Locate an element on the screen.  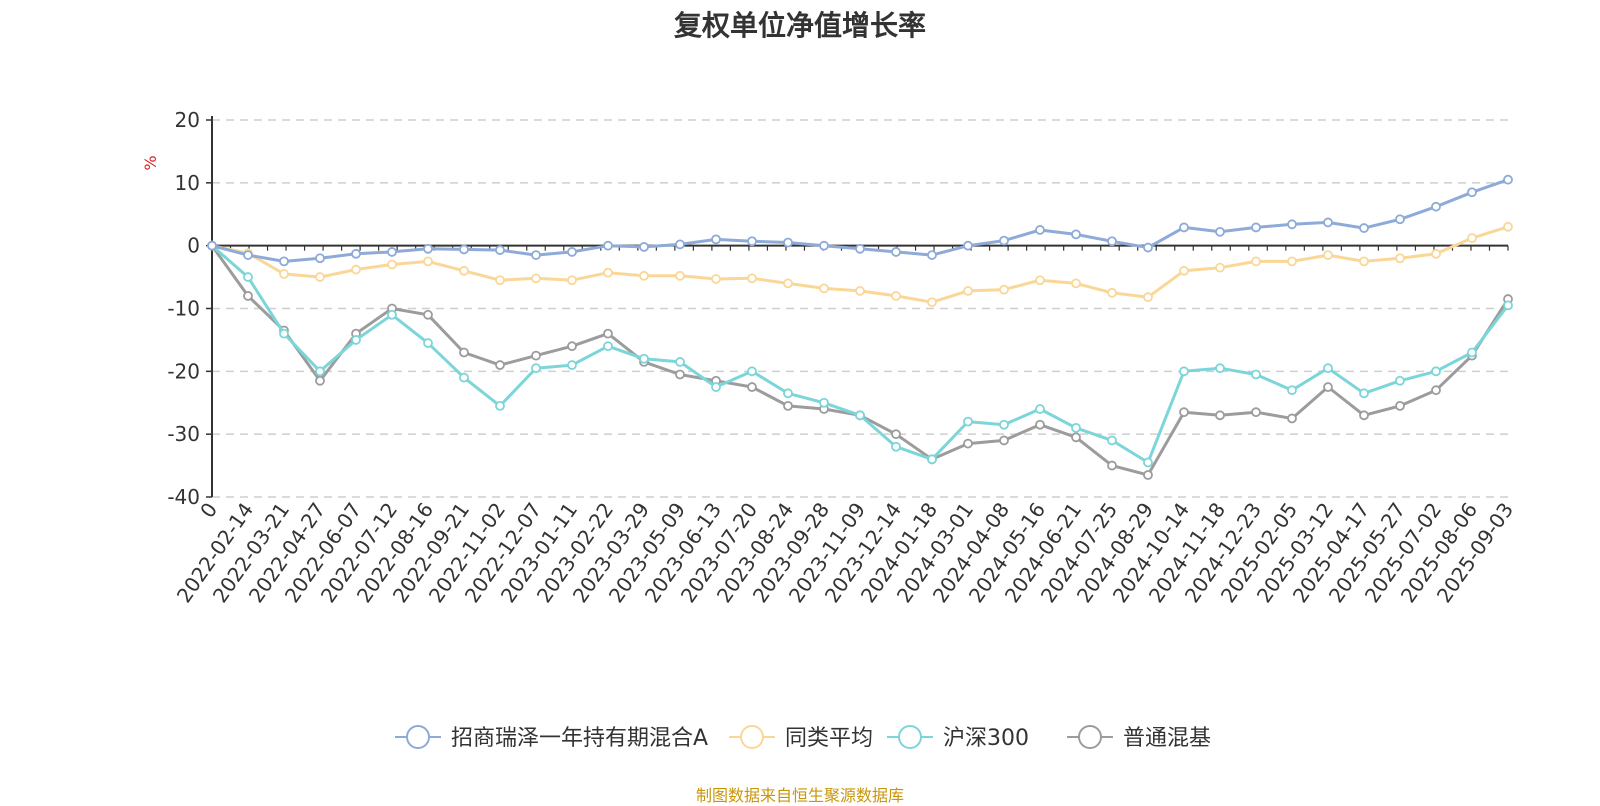
x-tick-label: 0 is located at coordinates (208, 510).